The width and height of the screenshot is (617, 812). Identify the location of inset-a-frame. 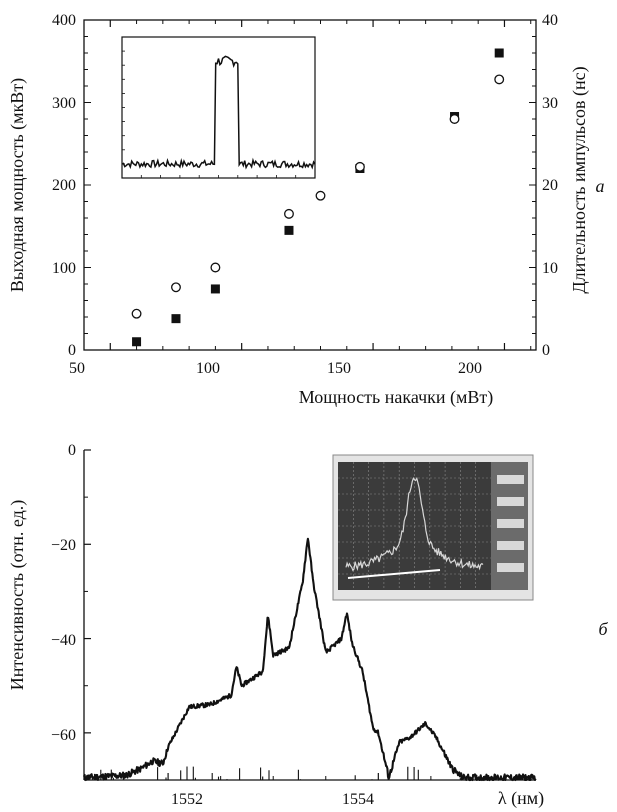
(218, 107).